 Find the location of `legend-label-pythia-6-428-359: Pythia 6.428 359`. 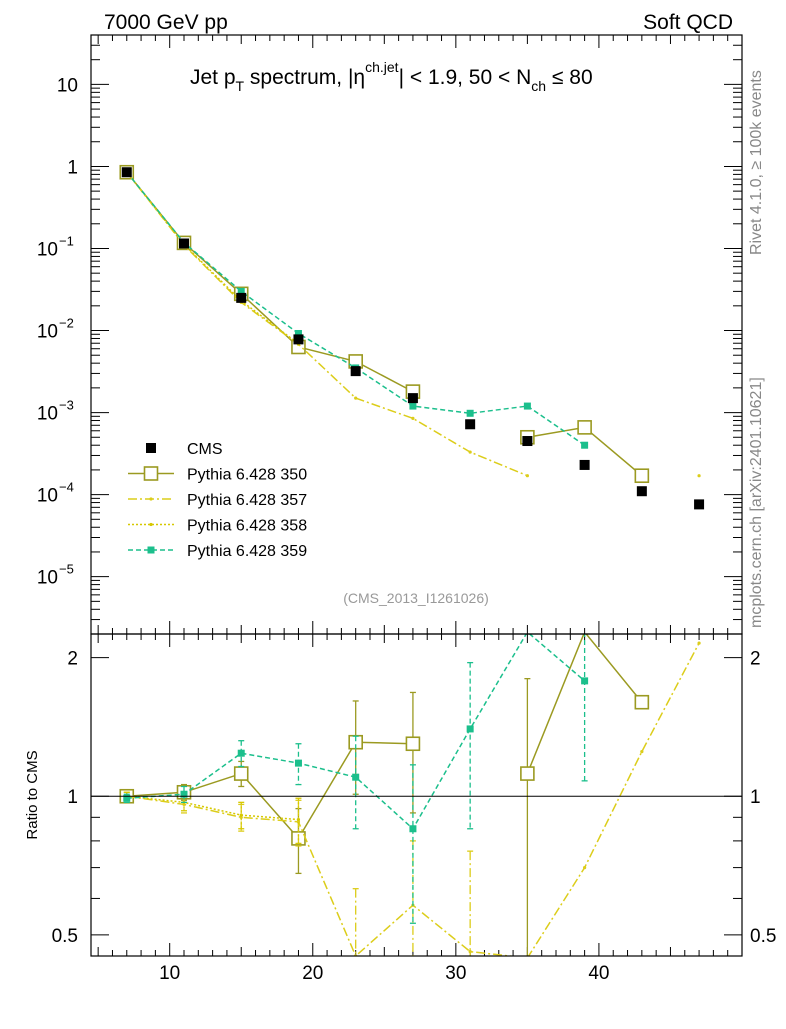

legend-label-pythia-6-428-359: Pythia 6.428 359 is located at coordinates (247, 551).